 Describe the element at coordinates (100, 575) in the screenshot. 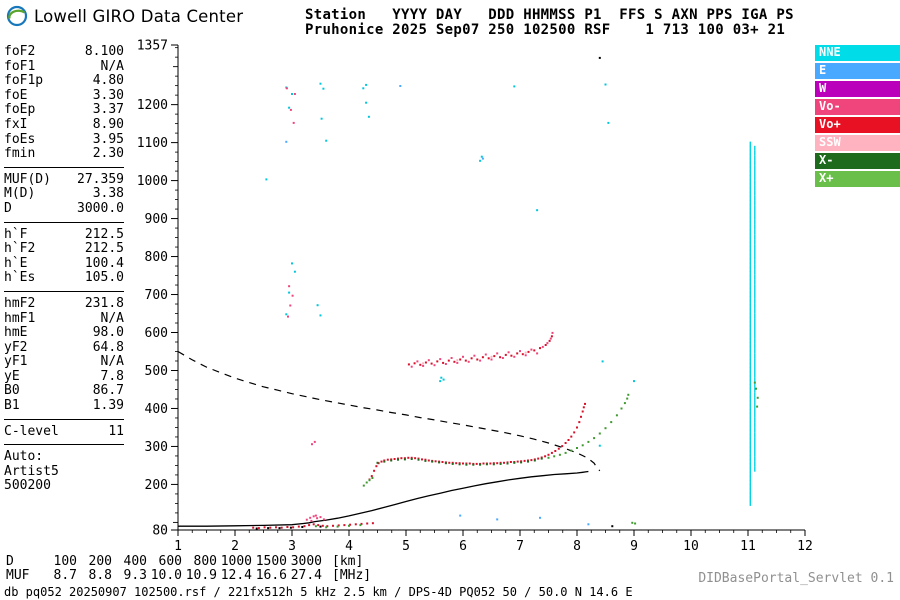

I see `muf-row-value: 8.8` at that location.